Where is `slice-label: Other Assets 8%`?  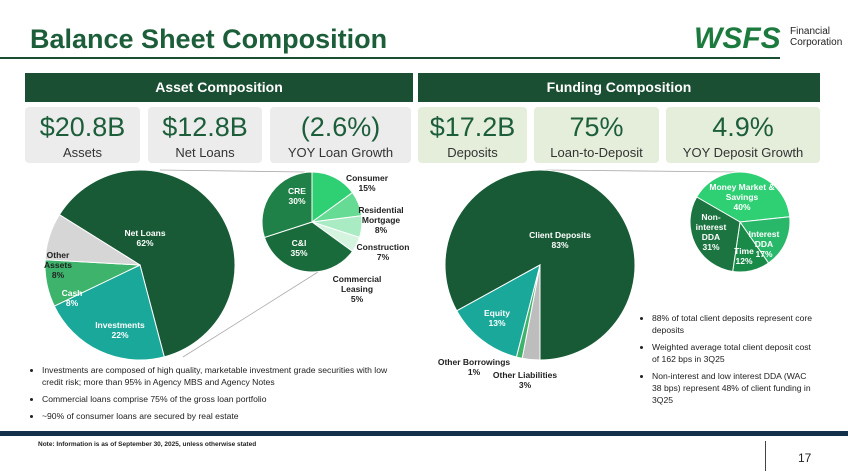 slice-label: Other Assets 8% is located at coordinates (58, 265).